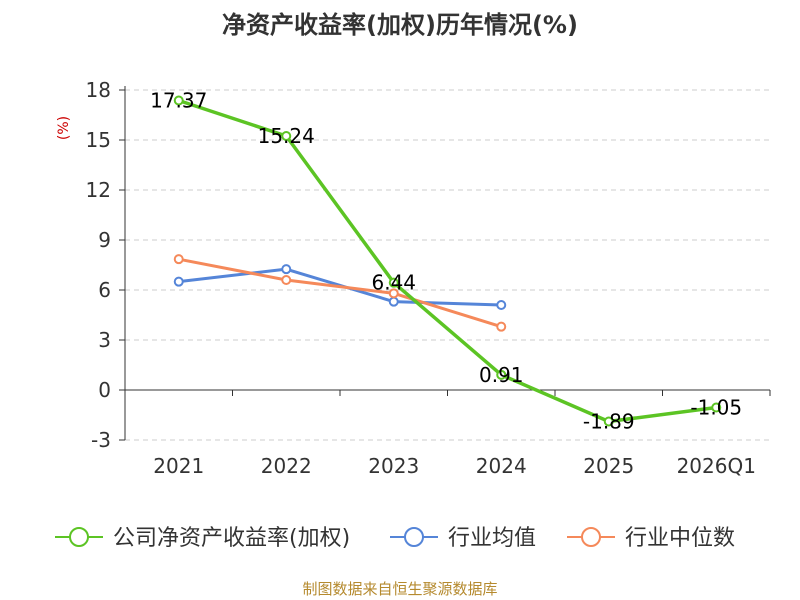  Describe the element at coordinates (680, 538) in the screenshot. I see `legend-label: 行业中位数` at that location.